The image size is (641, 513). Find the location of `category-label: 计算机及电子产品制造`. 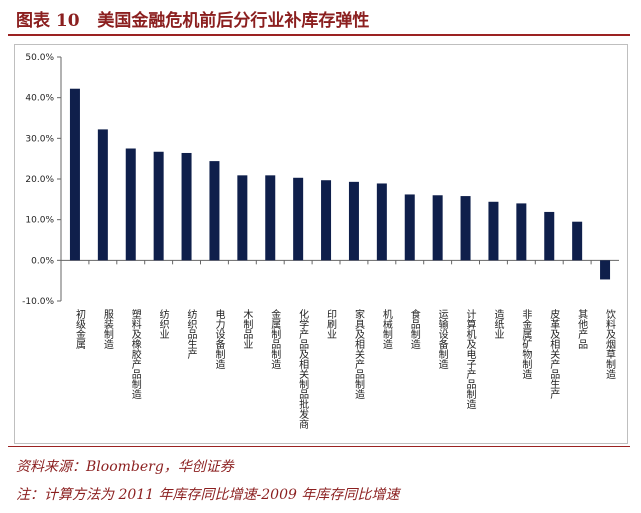

category-label: 计算机及电子产品制造 is located at coordinates (470, 358).